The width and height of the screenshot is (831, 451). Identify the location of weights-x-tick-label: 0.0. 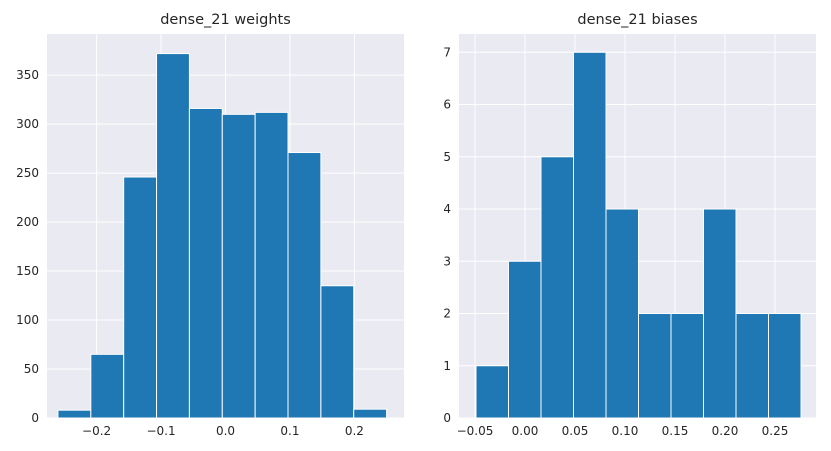
(225, 431).